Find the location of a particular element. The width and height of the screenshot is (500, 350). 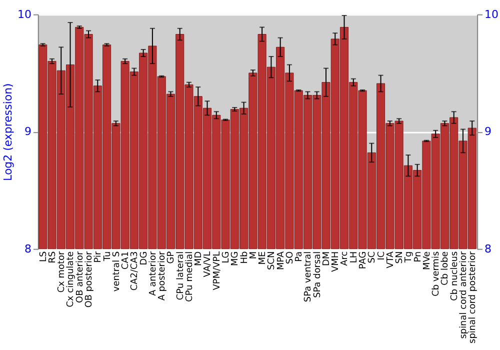

y2-tick-label: 8 is located at coordinates (488, 249).